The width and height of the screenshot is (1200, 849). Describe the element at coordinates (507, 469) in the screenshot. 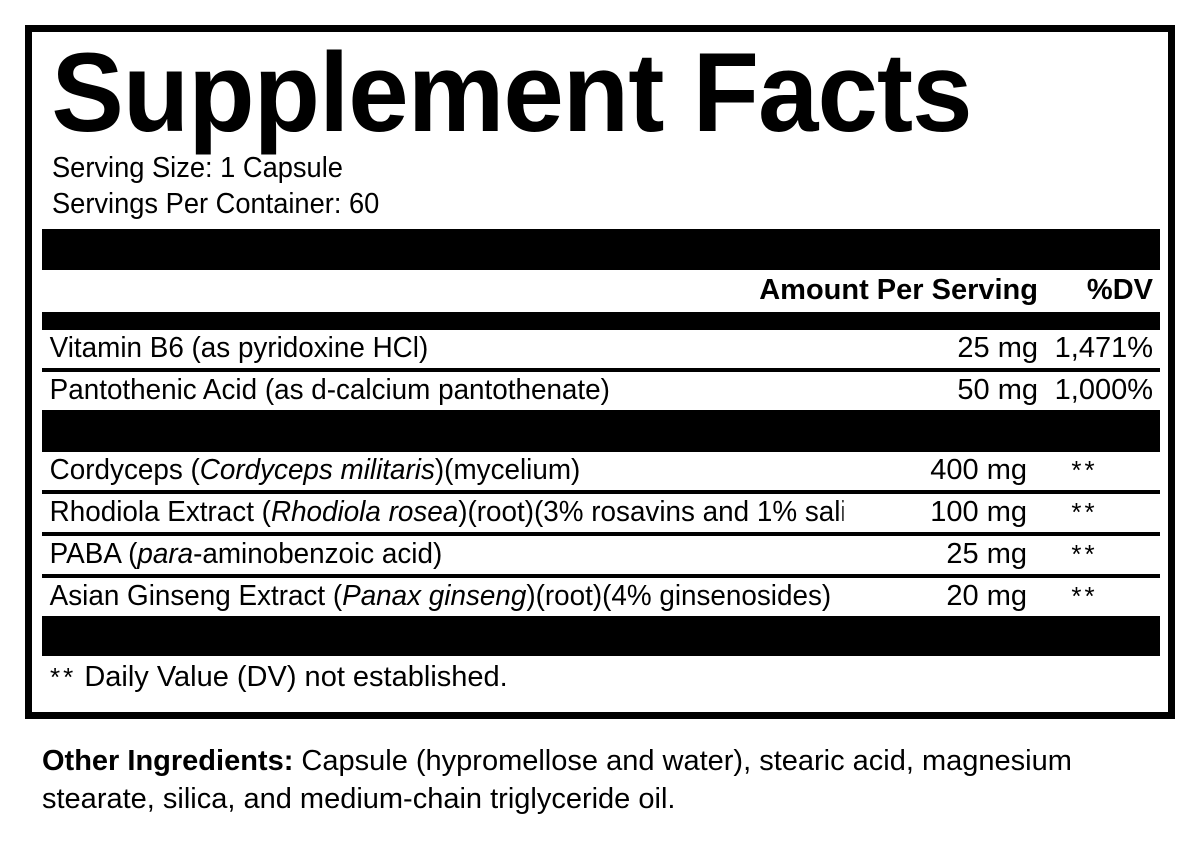

I see `nutrient-name-suffix: )(mycelium)` at that location.